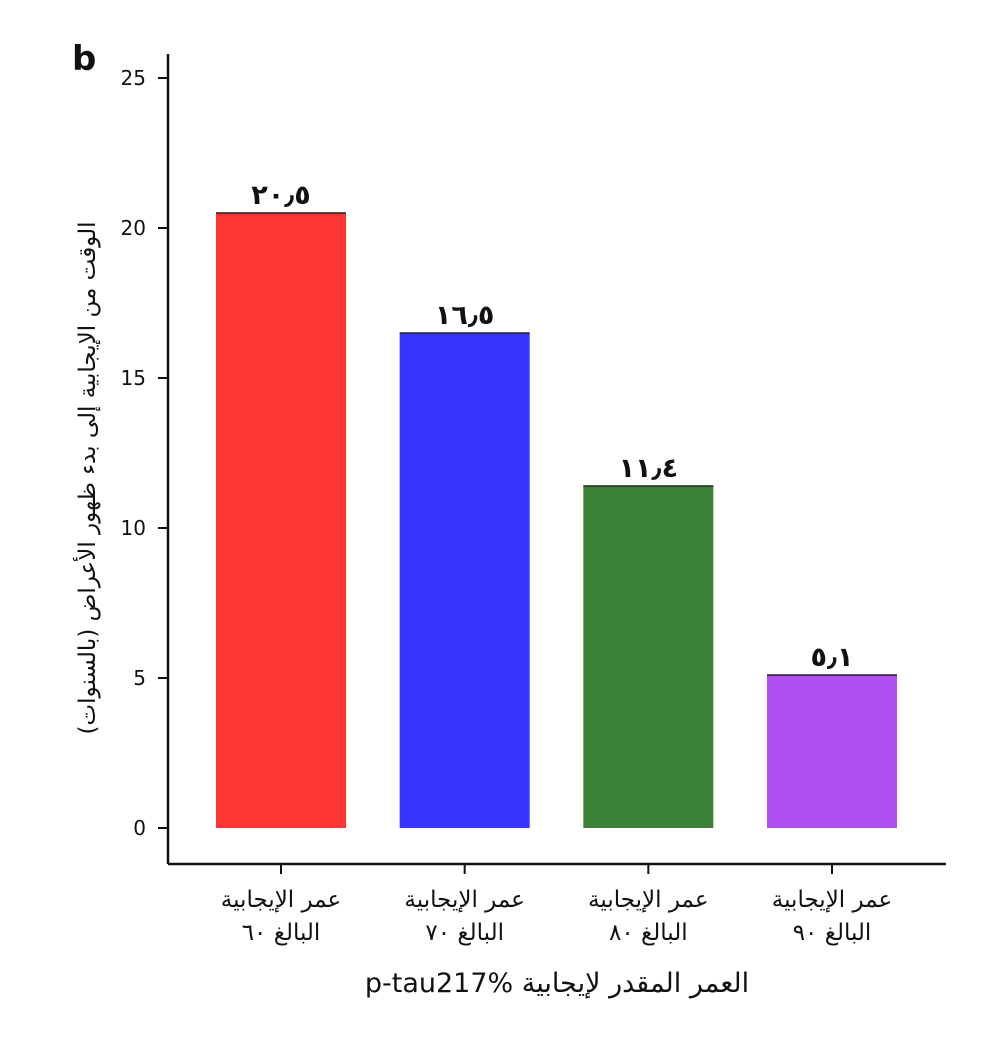 This screenshot has height=1042, width=1008. I want to click on category-label: البالغ ٩٠, so click(832, 933).